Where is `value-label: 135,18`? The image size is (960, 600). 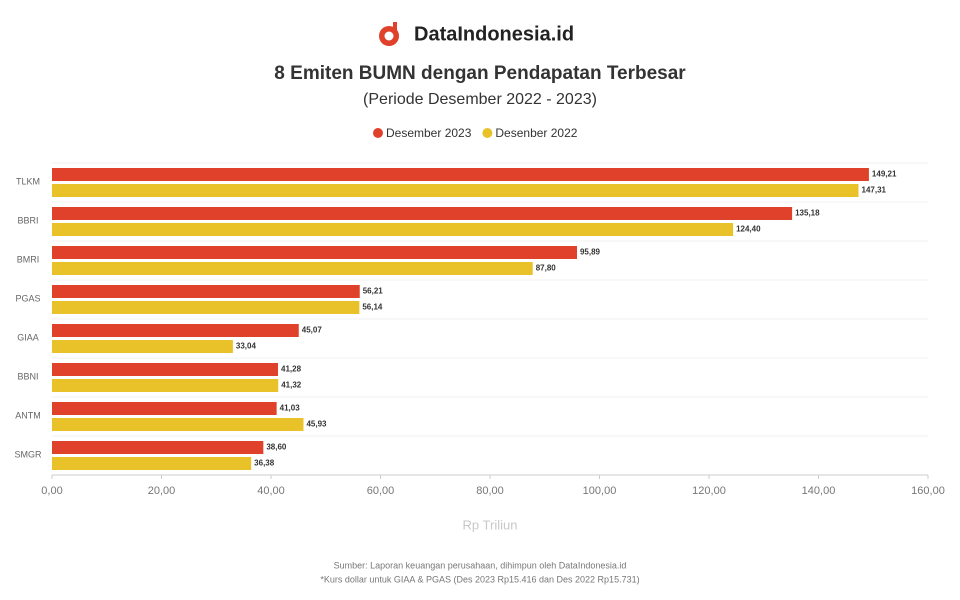
value-label: 135,18 is located at coordinates (807, 213).